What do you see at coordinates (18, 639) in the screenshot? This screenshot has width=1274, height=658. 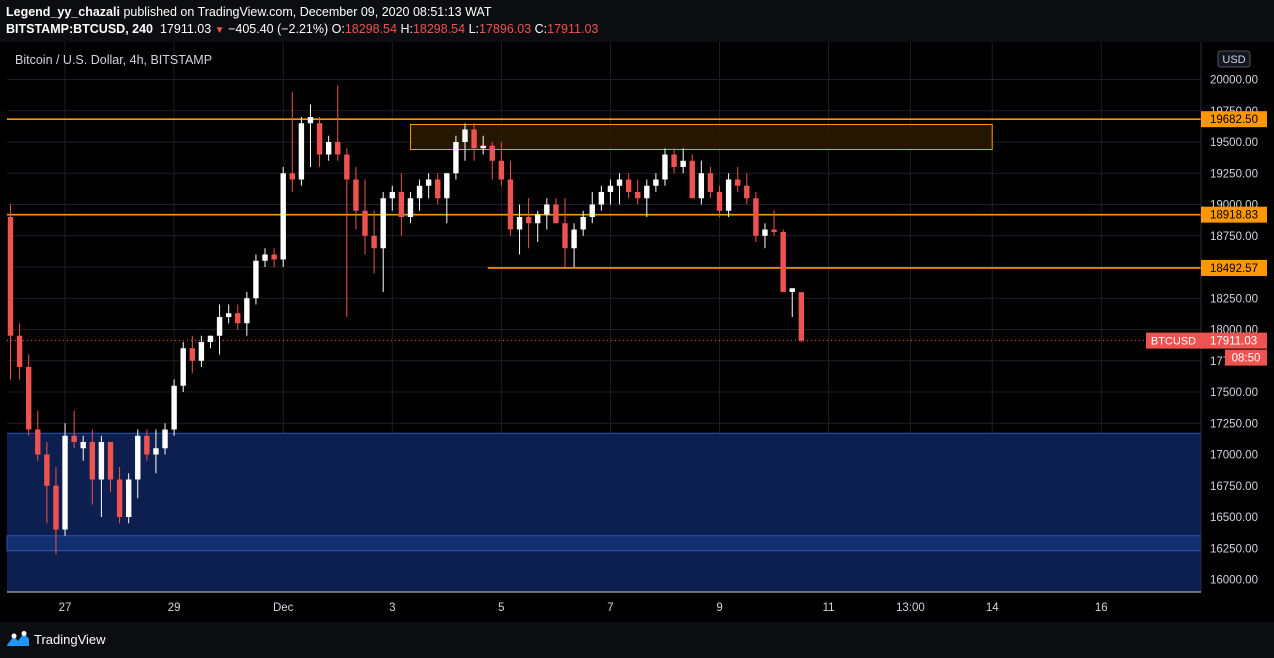 I see `tradingview-logo-icon` at bounding box center [18, 639].